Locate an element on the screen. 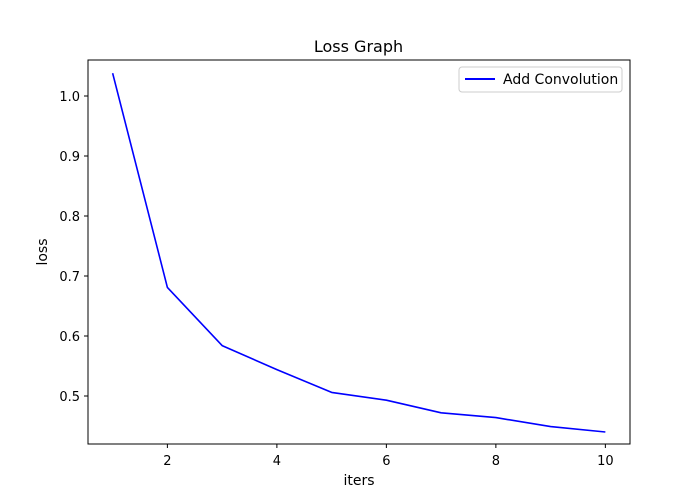 The height and width of the screenshot is (500, 700). y-tick-label: 0.8 is located at coordinates (69, 217).